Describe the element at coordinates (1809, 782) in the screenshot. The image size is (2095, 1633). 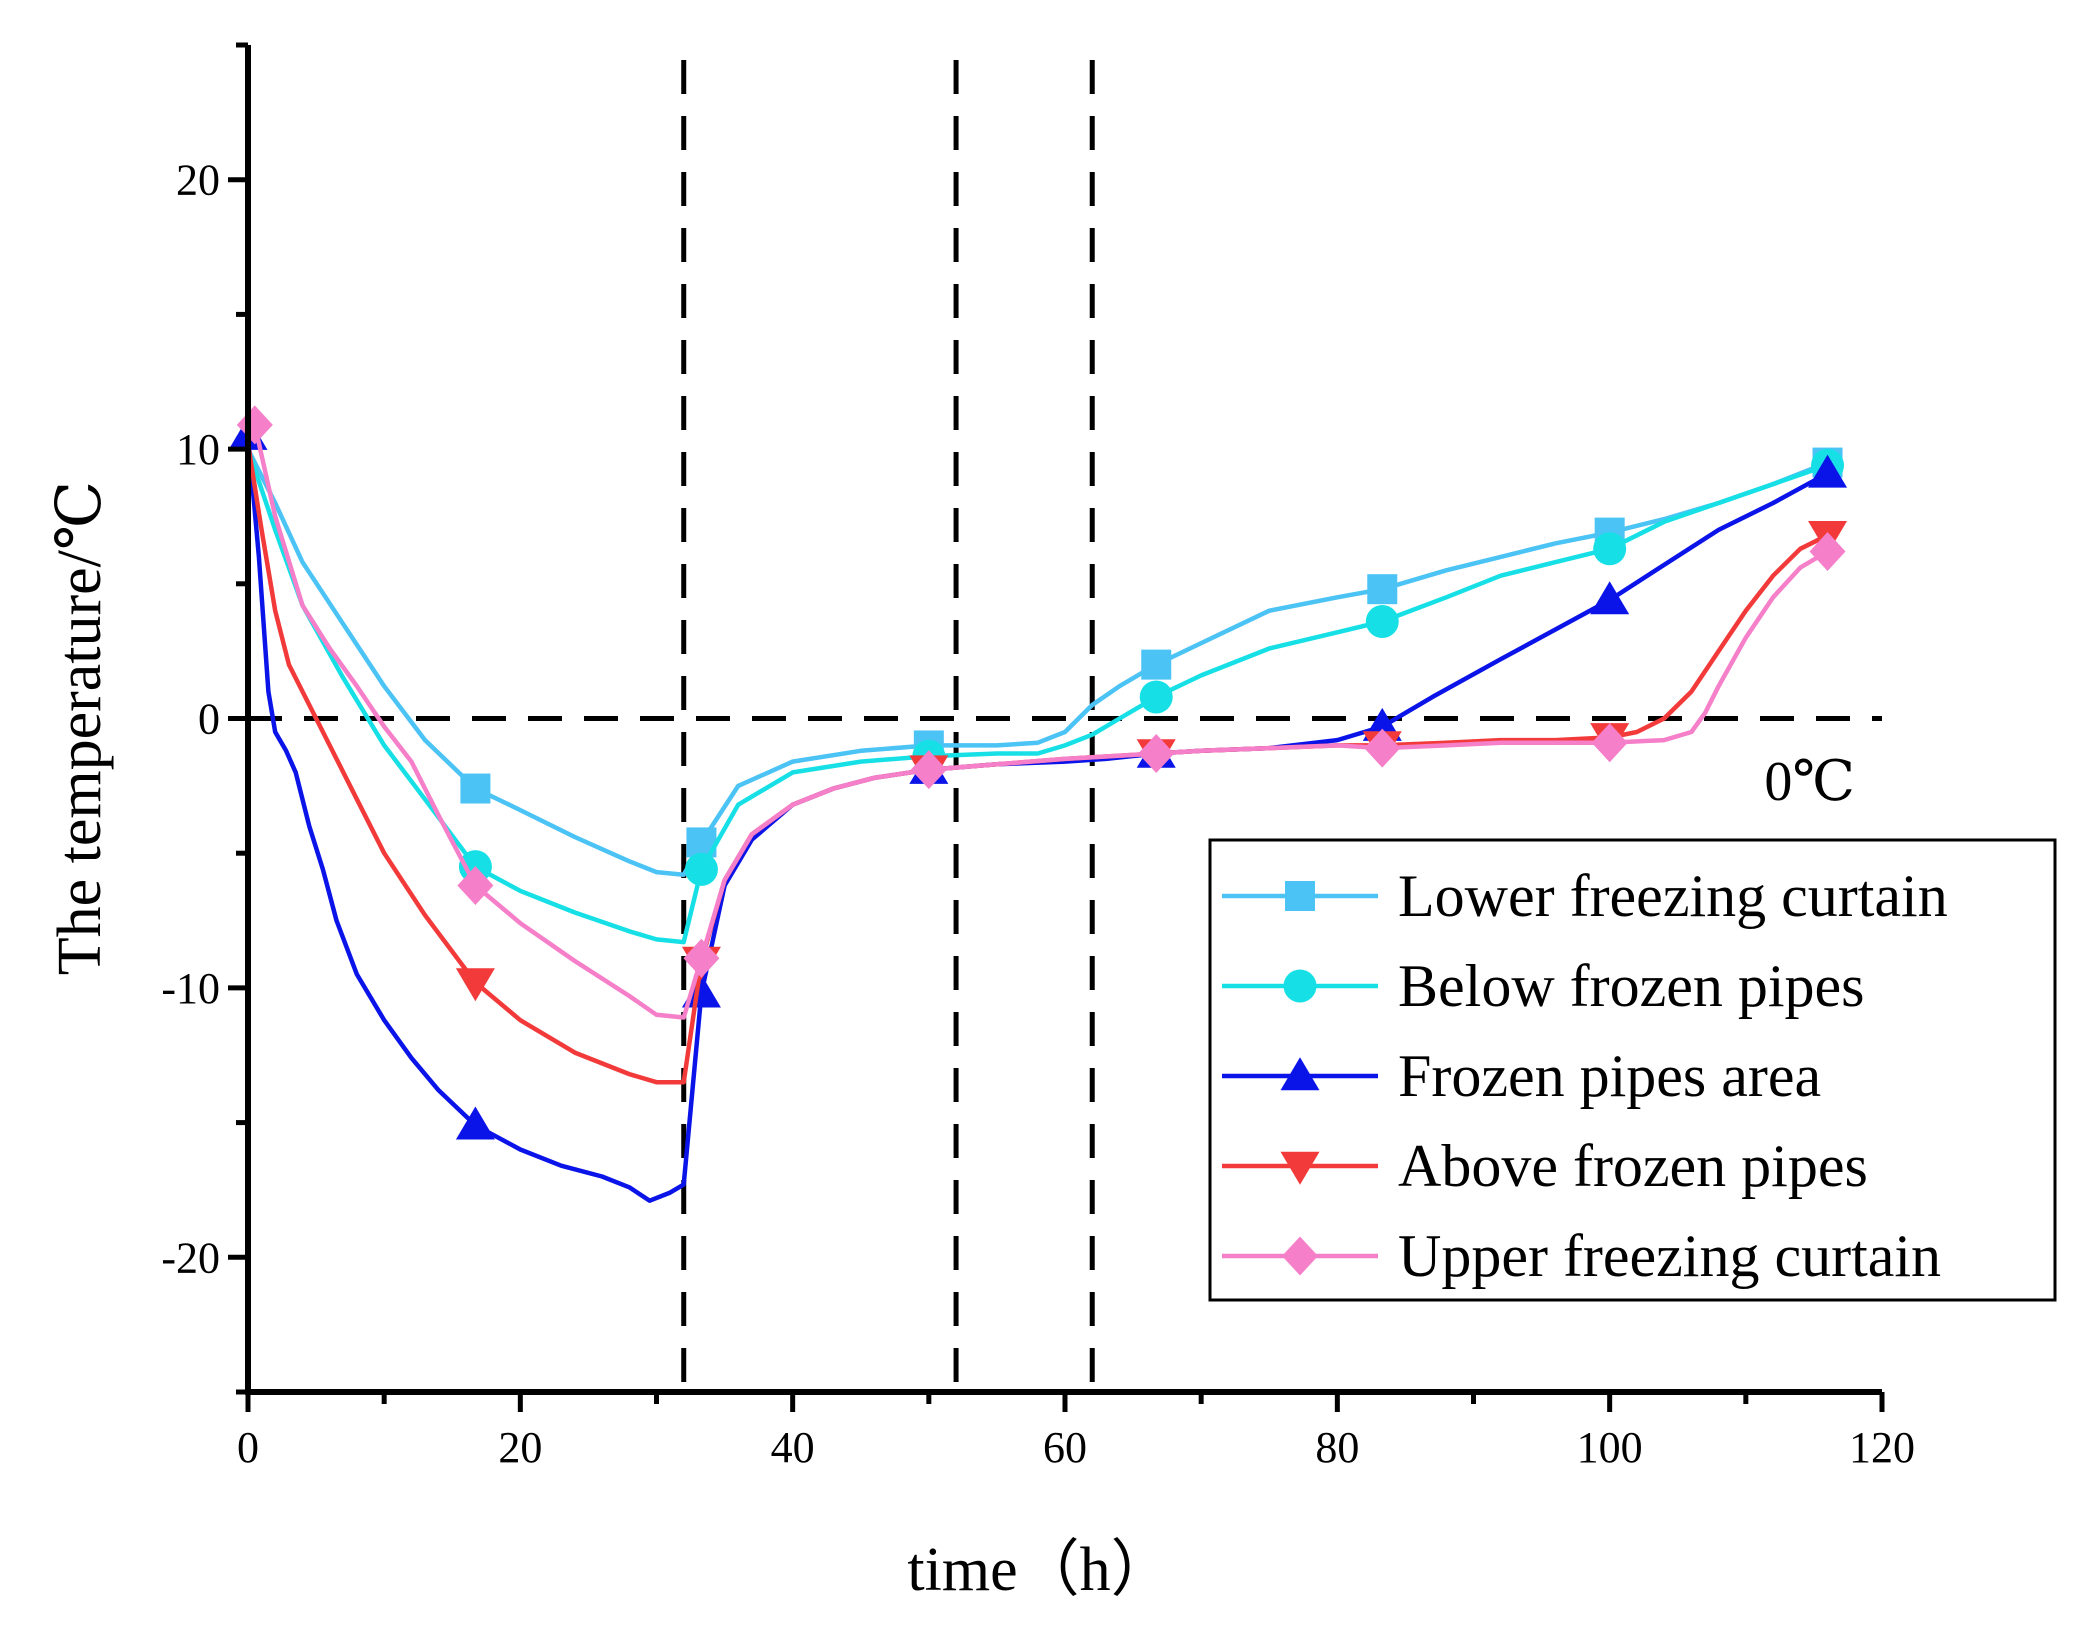
I see `zero-degree-annotation: 0℃` at that location.